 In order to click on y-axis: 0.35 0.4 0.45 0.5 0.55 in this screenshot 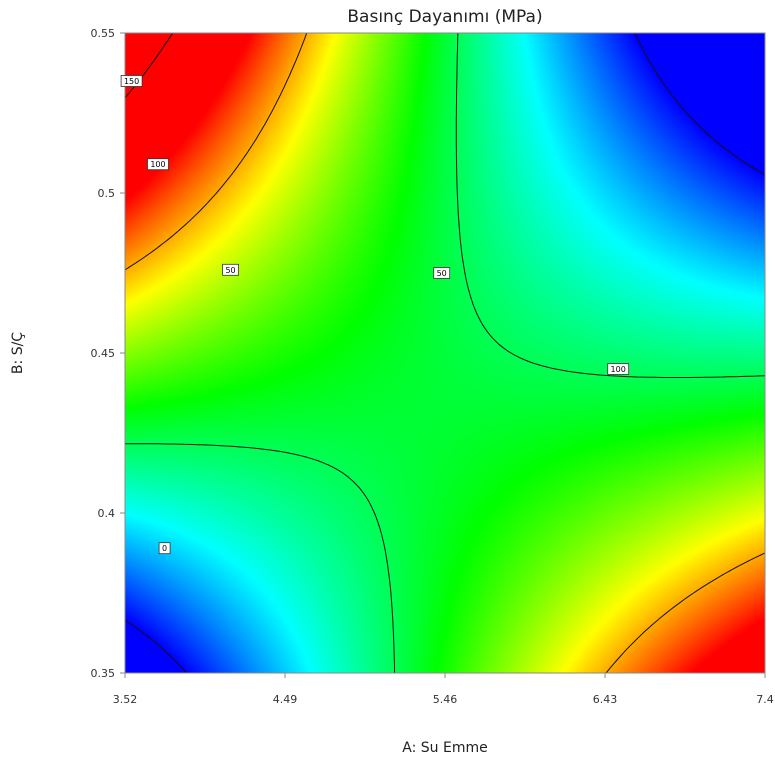, I will do `click(108, 353)`.